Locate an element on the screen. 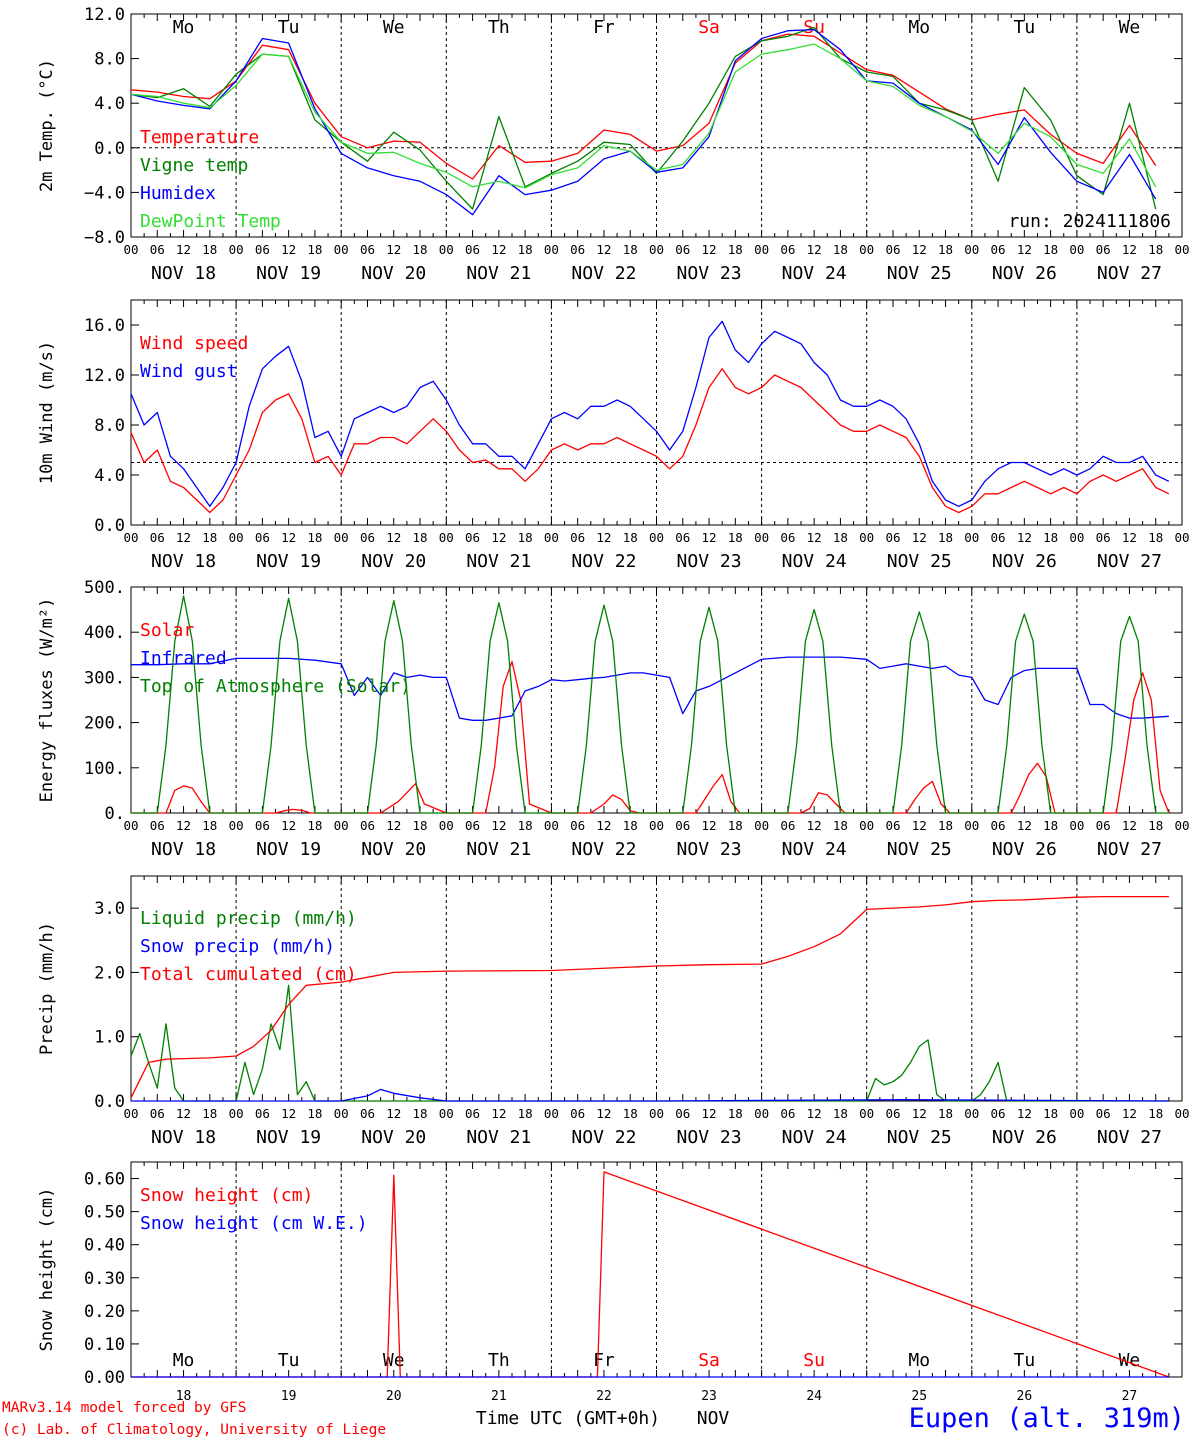 The width and height of the screenshot is (1194, 1440). legend-entry: DewPoint Temp is located at coordinates (210, 221).